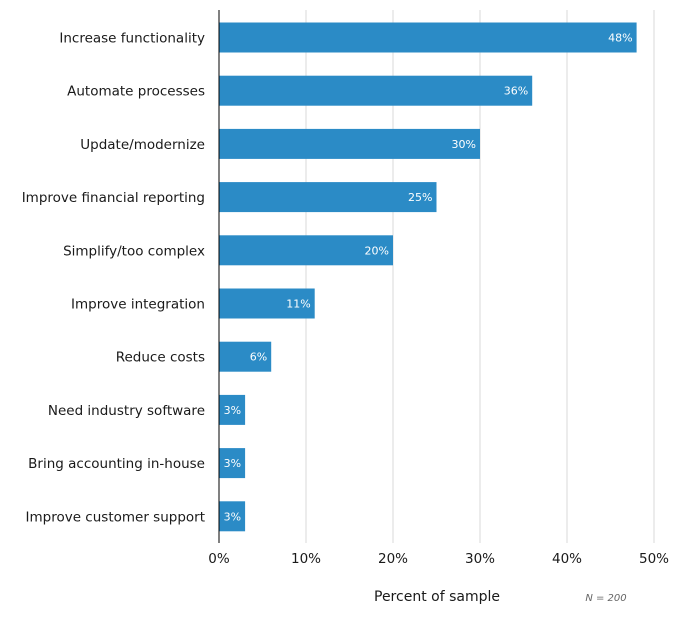 This screenshot has width=675, height=625. Describe the element at coordinates (116, 517) in the screenshot. I see `category-label-9: Improve customer support` at that location.